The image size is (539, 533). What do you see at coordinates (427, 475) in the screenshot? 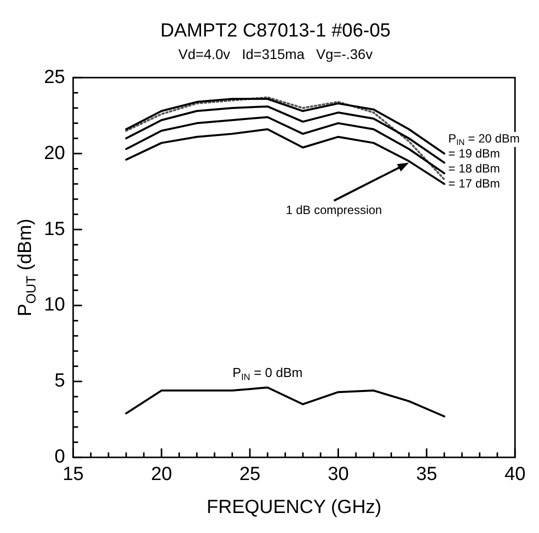
I see `x-tick-label: 35` at bounding box center [427, 475].